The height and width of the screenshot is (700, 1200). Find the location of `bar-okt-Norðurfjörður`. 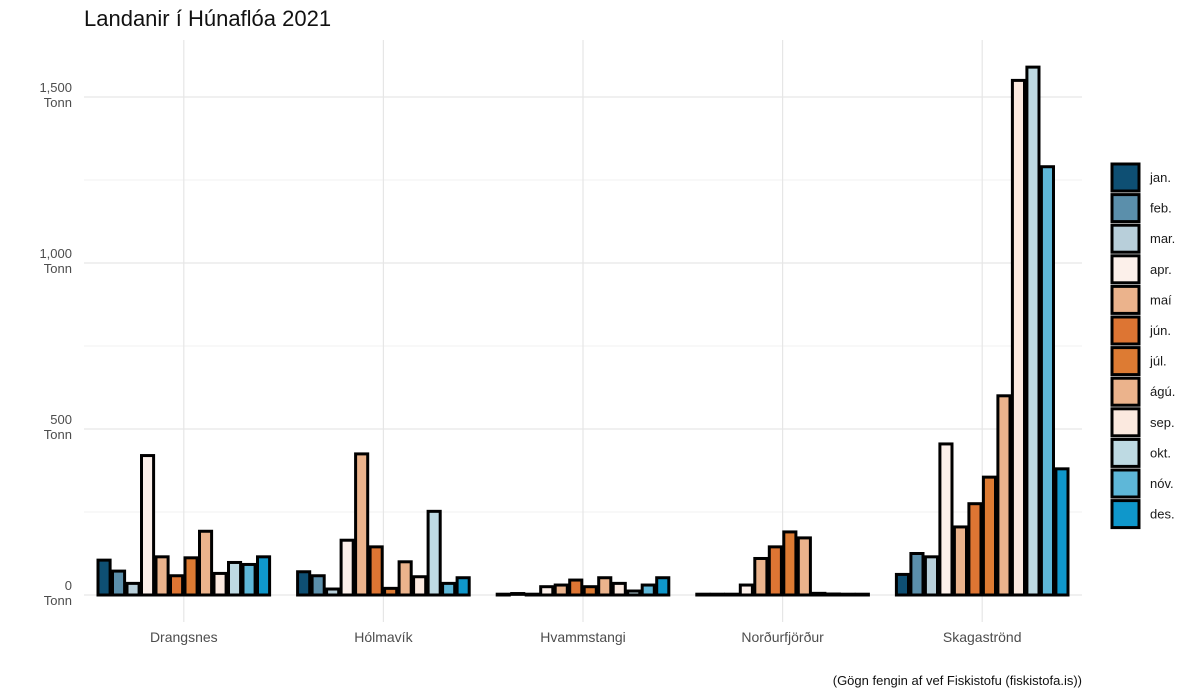

bar-okt-Norðurfjörður is located at coordinates (833, 594).